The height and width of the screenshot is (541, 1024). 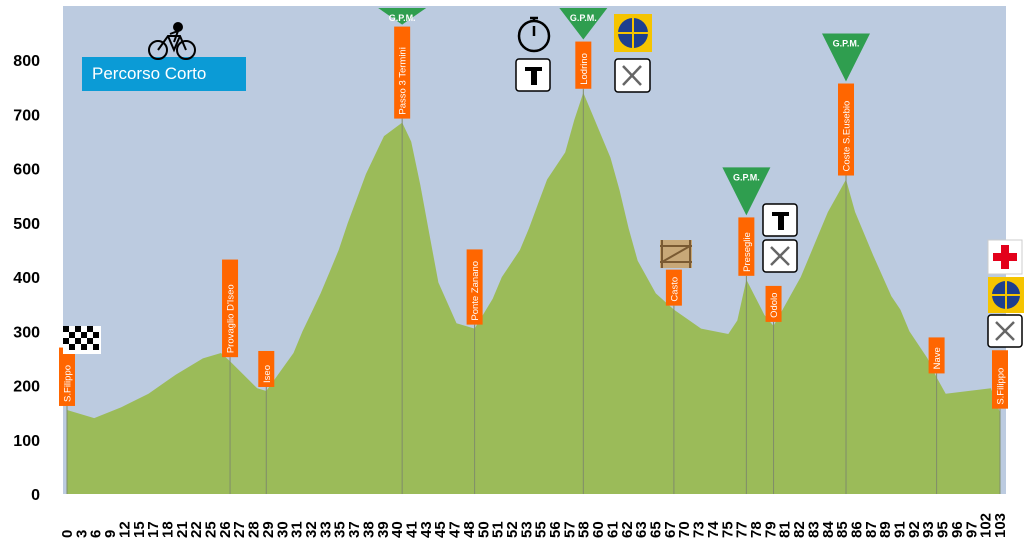 I want to click on x-tick-label: 47, so click(x=455, y=529).